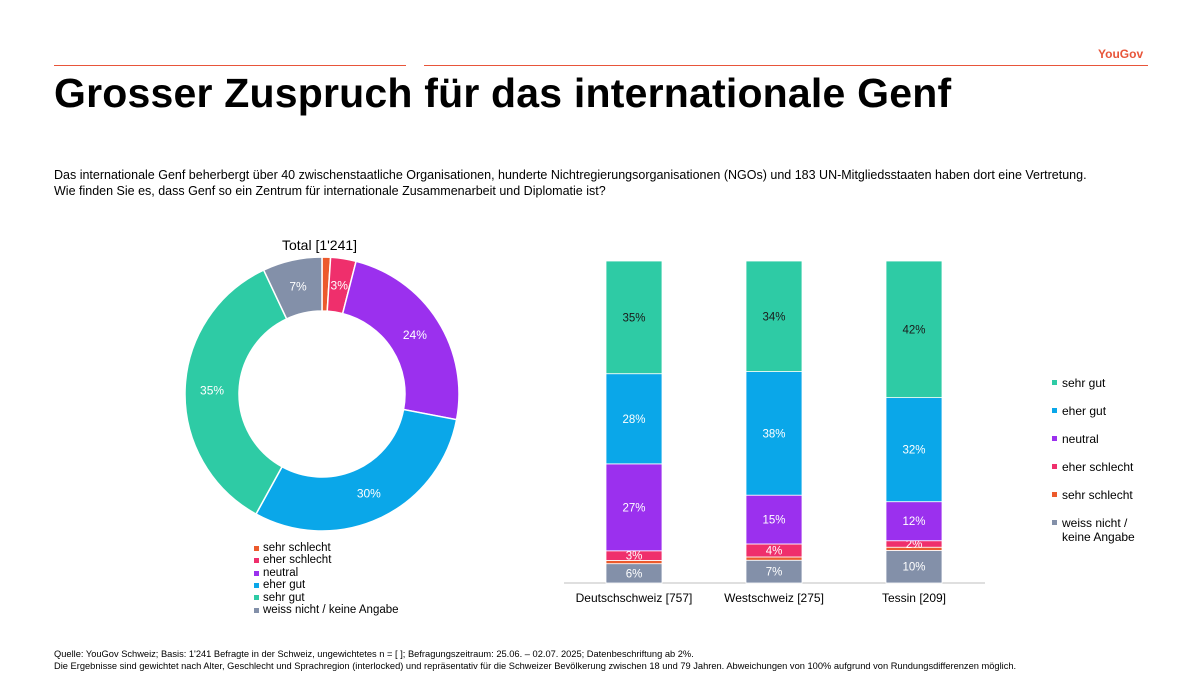  What do you see at coordinates (415, 335) in the screenshot?
I see `donut-label-neutral: 24%` at bounding box center [415, 335].